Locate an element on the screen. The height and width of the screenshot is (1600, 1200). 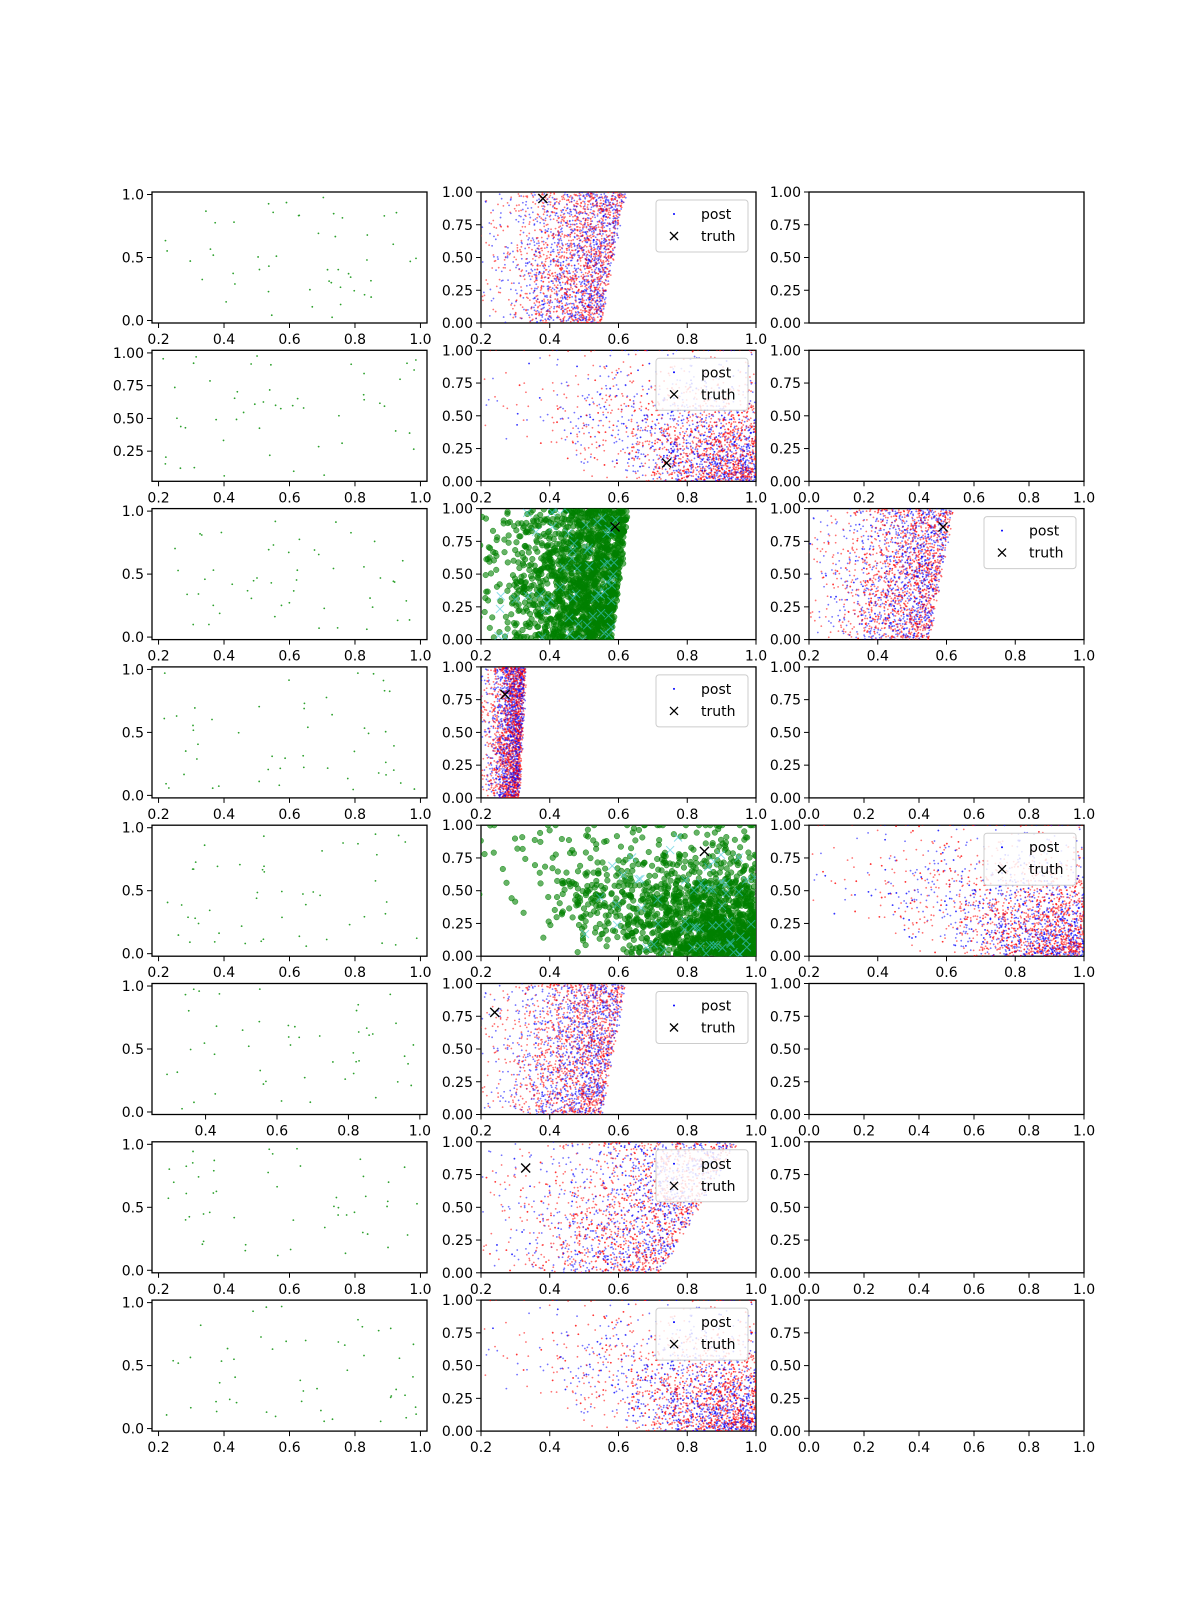
y-tick-label: 0.75 is located at coordinates (785, 226).